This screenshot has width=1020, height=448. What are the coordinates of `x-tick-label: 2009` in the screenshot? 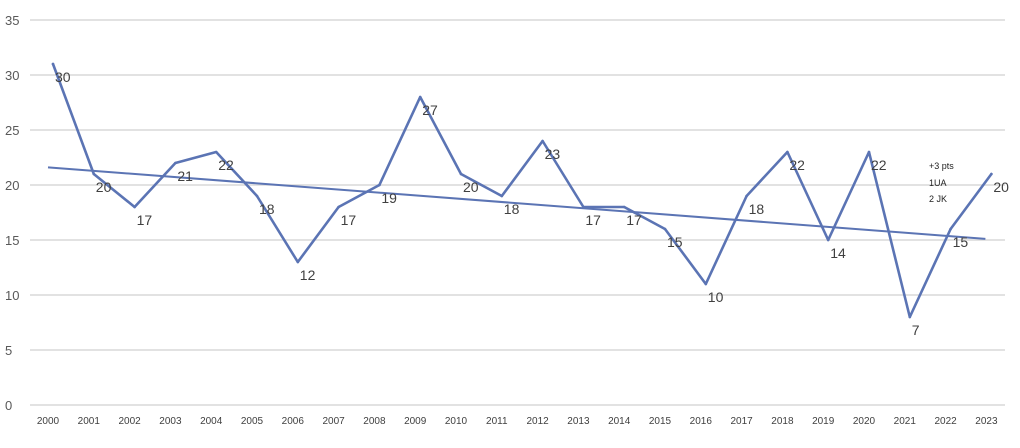 It's located at (415, 421).